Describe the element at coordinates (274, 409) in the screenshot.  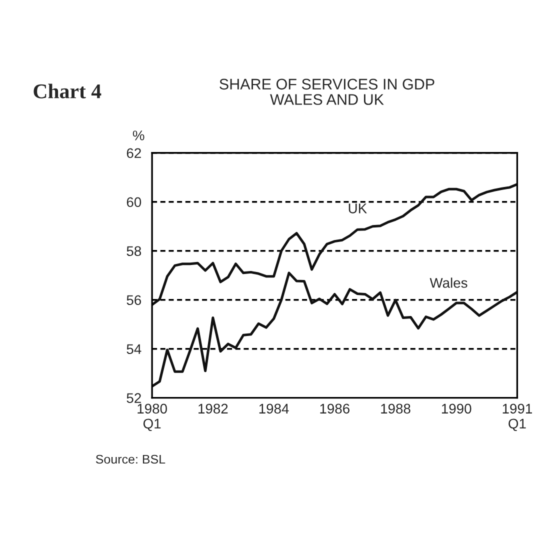
I see `x-tick-label: 1984` at that location.